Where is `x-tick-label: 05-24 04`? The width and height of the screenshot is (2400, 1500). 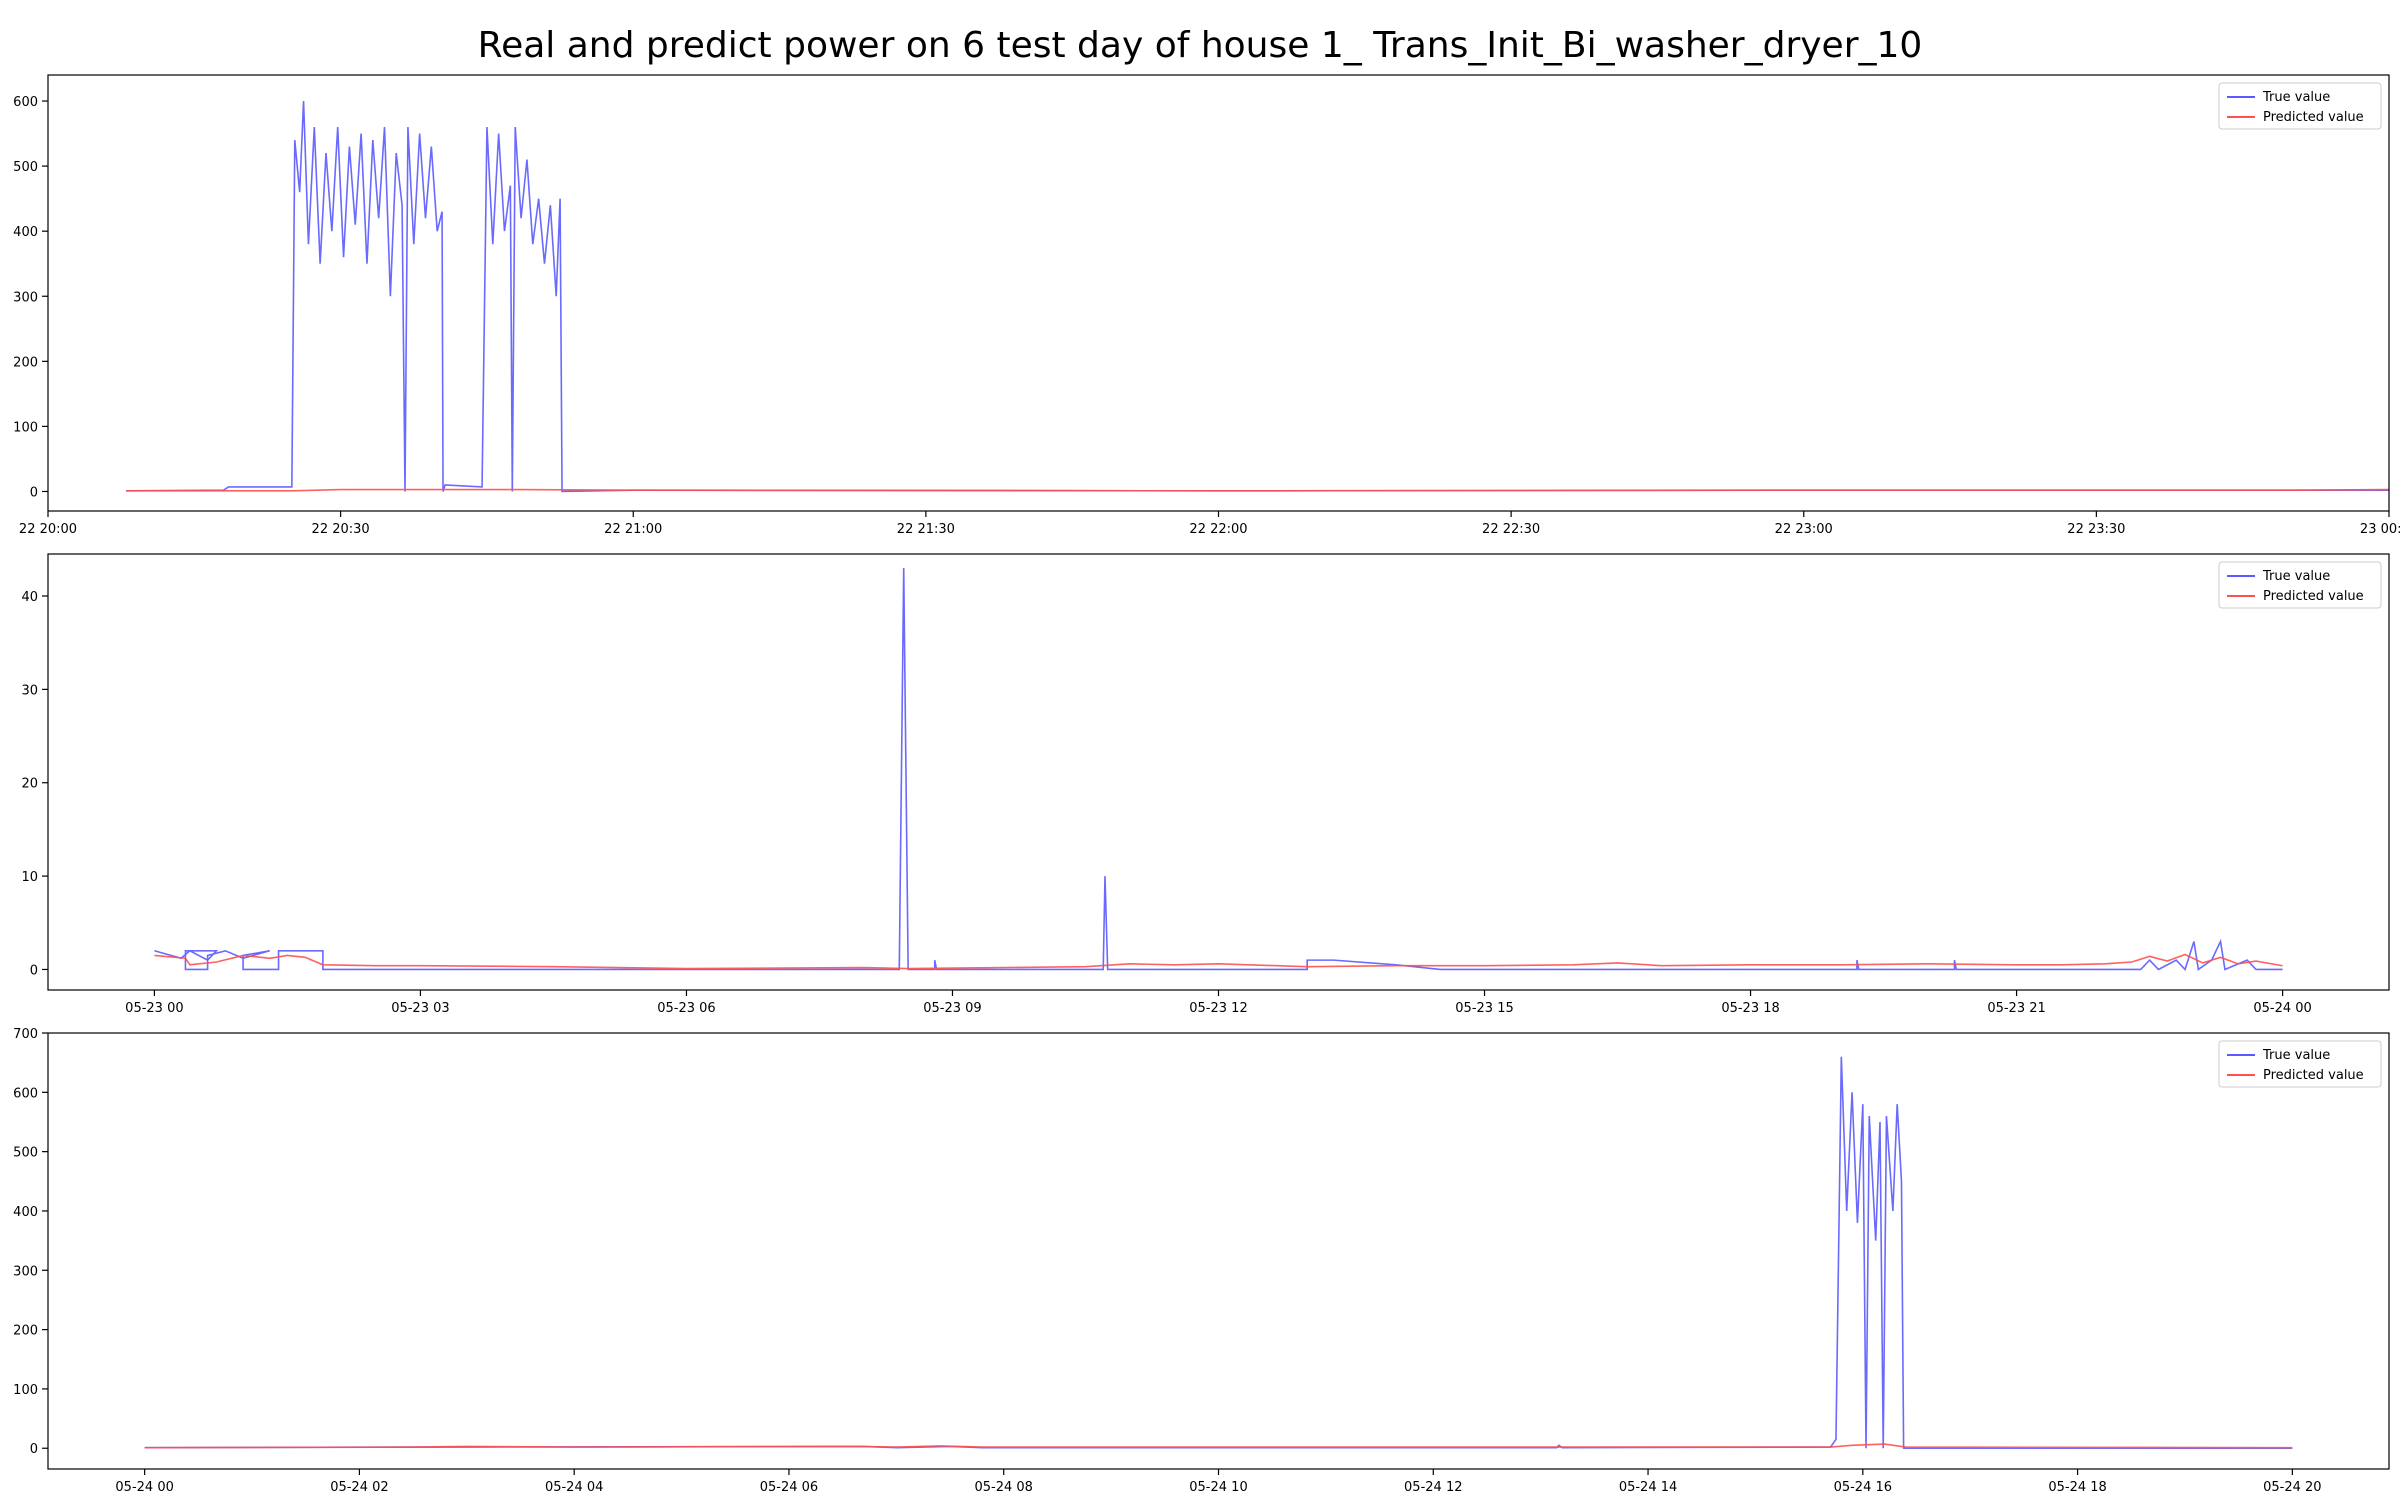 x-tick-label: 05-24 04 is located at coordinates (574, 1487).